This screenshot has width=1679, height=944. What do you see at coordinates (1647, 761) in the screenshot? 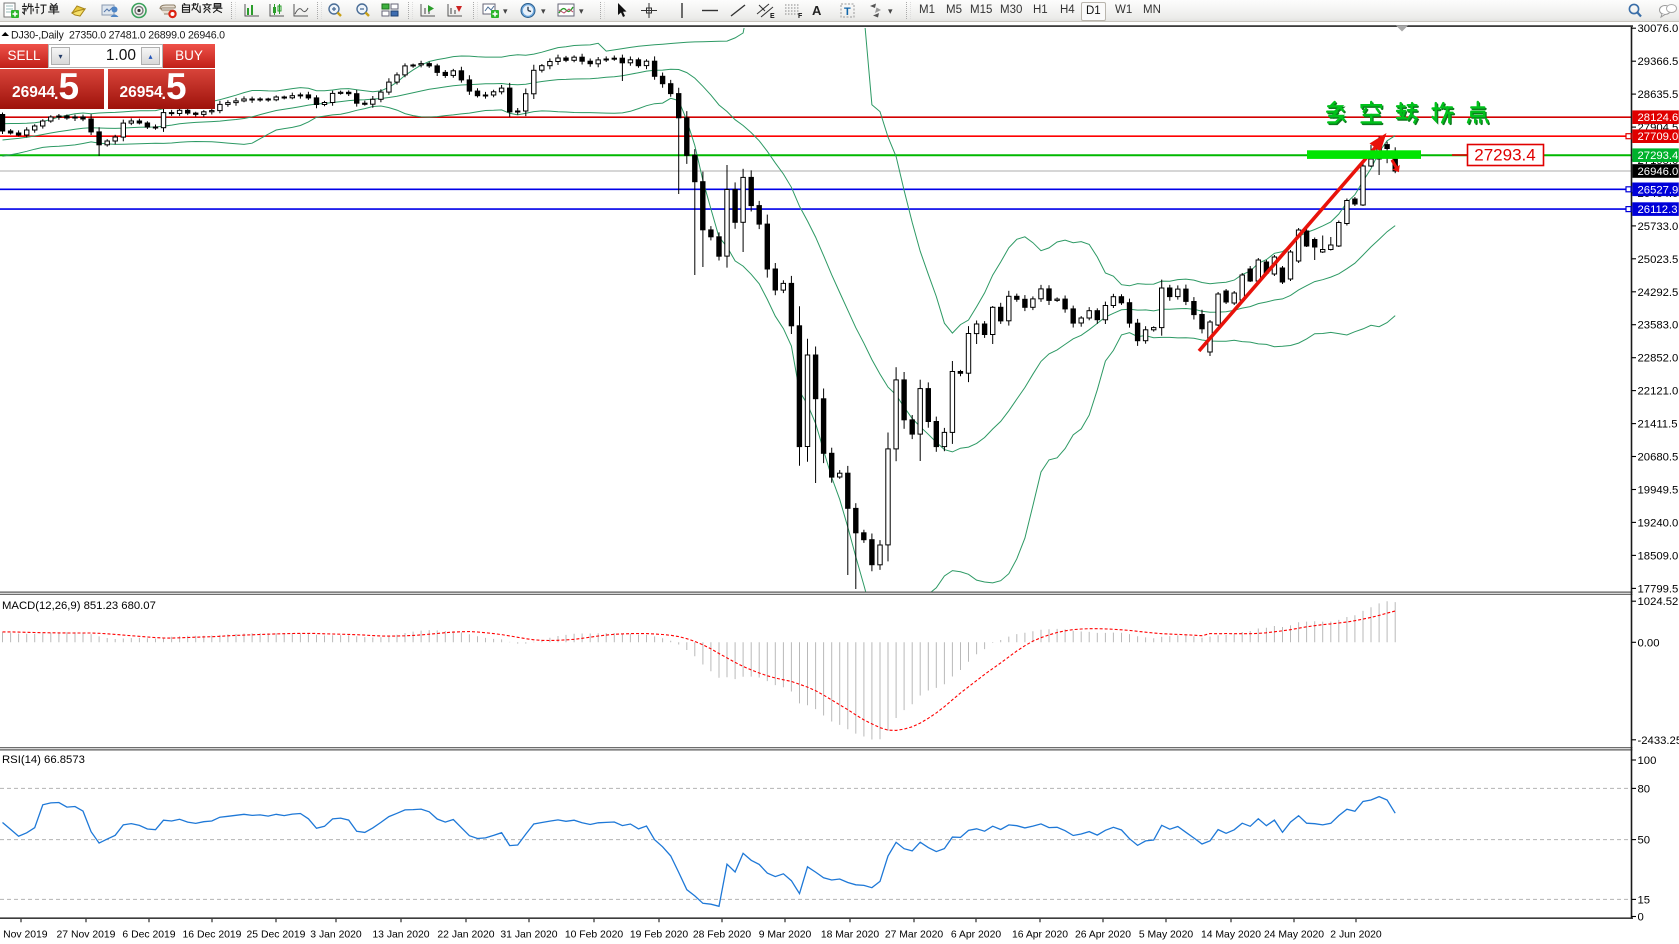
I see `svg-text: 100` at bounding box center [1647, 761].